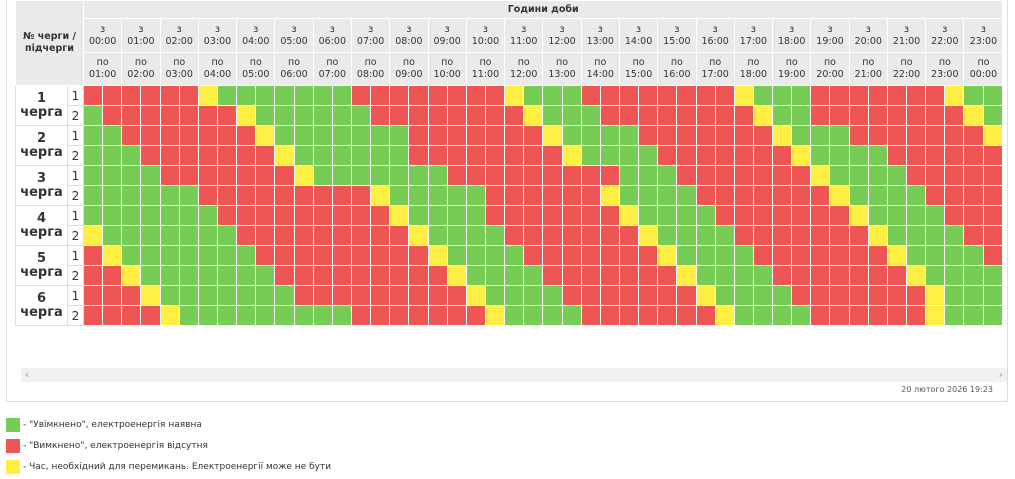 The height and width of the screenshot is (479, 1015). I want to click on hour-from: з 18:00, so click(792, 35).